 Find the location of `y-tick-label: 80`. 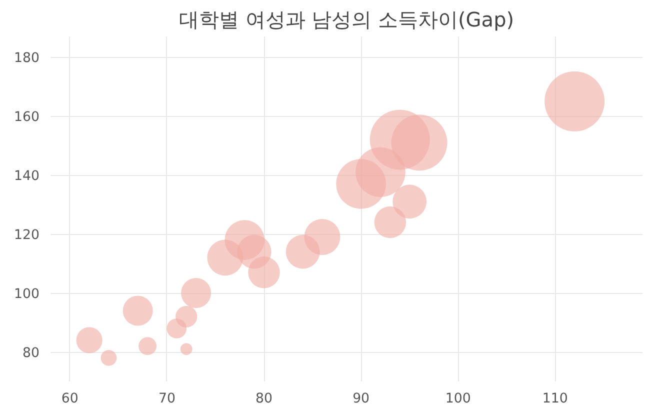

y-tick-label: 80 is located at coordinates (31, 354).